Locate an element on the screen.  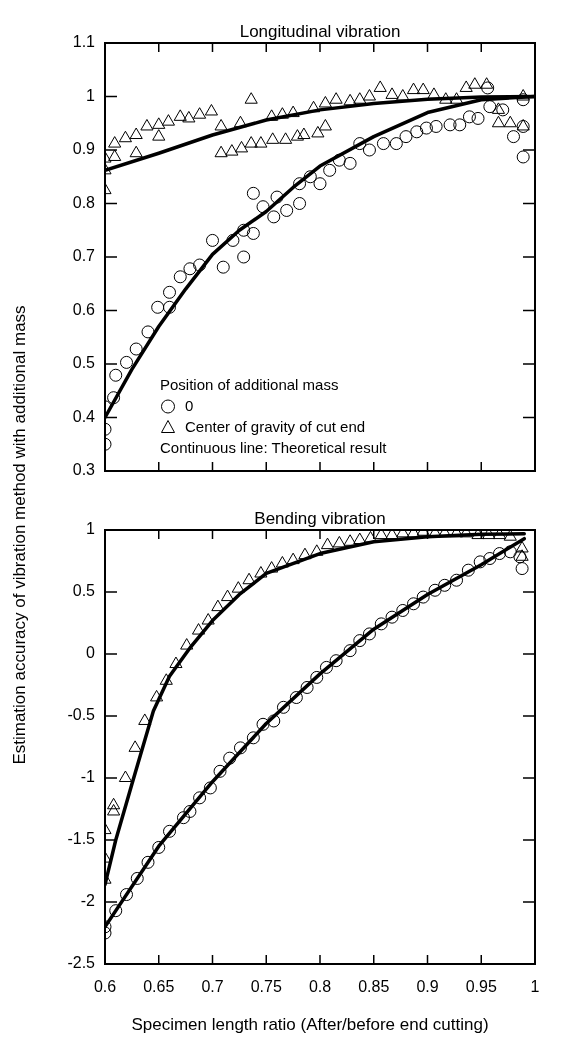
y-tick-label: 1.1 is located at coordinates (84, 42).